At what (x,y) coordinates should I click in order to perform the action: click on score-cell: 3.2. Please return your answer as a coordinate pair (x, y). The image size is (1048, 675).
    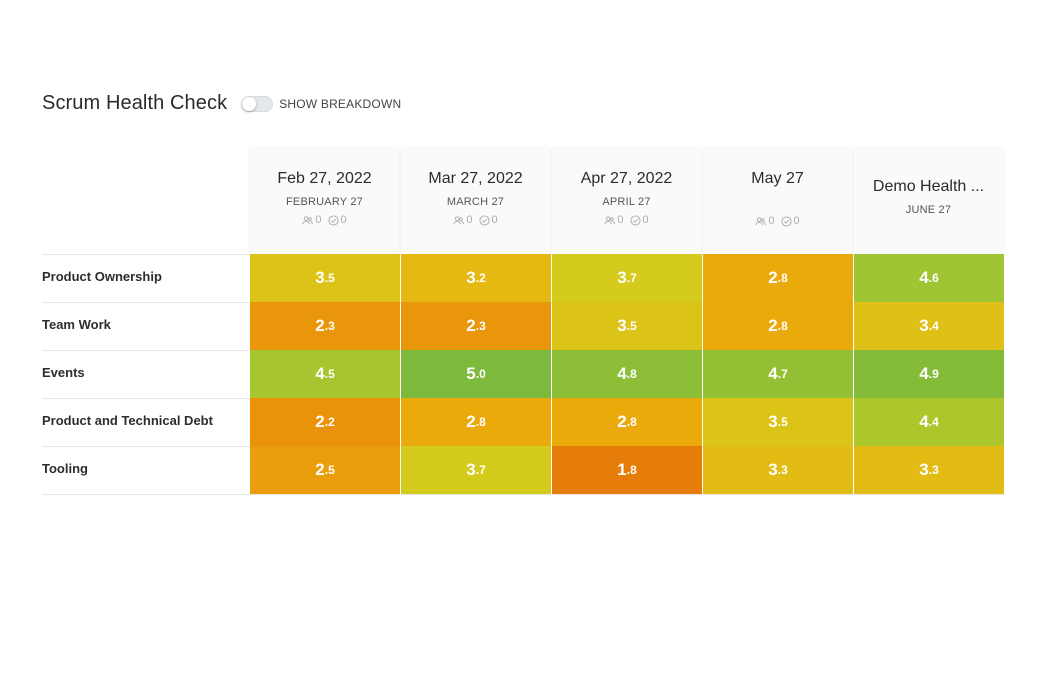
    Looking at the image, I should click on (476, 278).